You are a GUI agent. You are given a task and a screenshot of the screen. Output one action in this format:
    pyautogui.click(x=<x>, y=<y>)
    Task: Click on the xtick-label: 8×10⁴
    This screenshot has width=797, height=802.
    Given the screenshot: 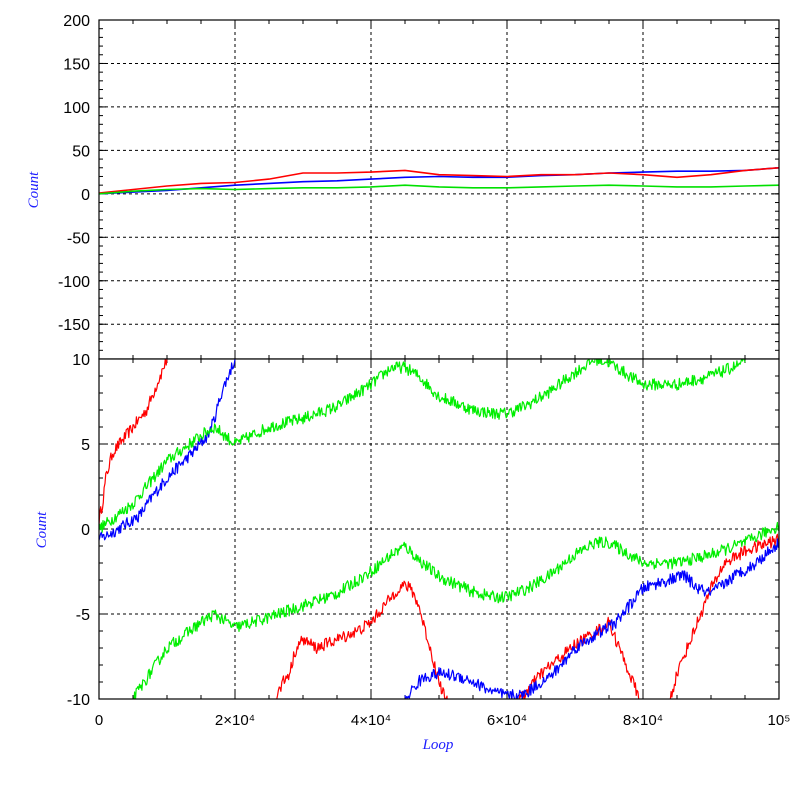 What is the action you would take?
    pyautogui.click(x=643, y=720)
    